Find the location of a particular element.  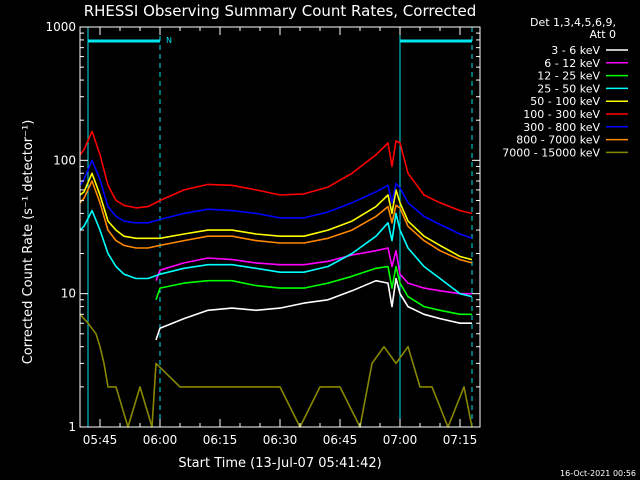

x-tick-label: 07:15 is located at coordinates (460, 440).